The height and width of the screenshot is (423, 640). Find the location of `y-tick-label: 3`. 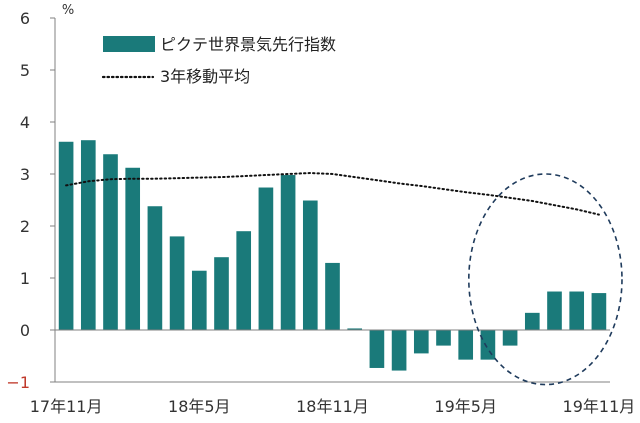

y-tick-label: 3 is located at coordinates (25, 174).